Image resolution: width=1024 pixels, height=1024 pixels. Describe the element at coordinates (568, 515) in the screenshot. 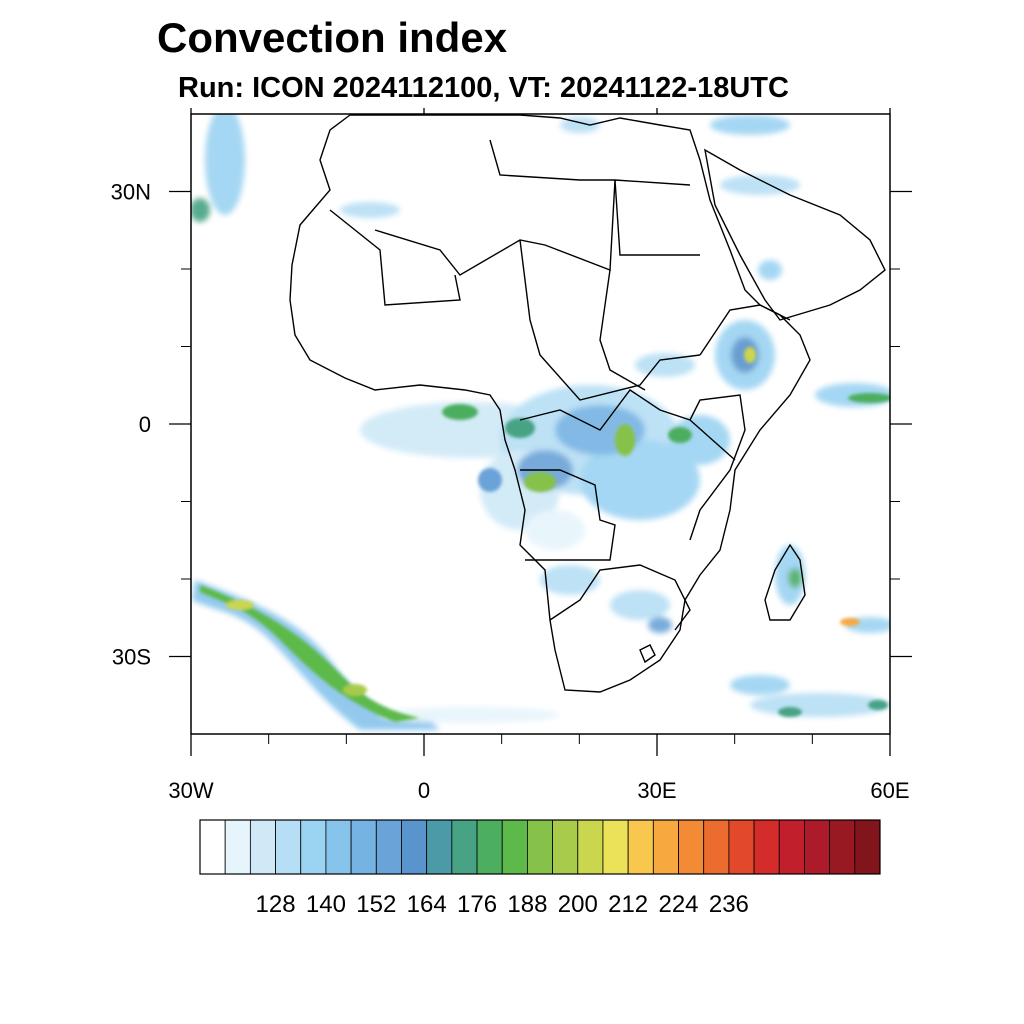

I see `border-angola` at that location.